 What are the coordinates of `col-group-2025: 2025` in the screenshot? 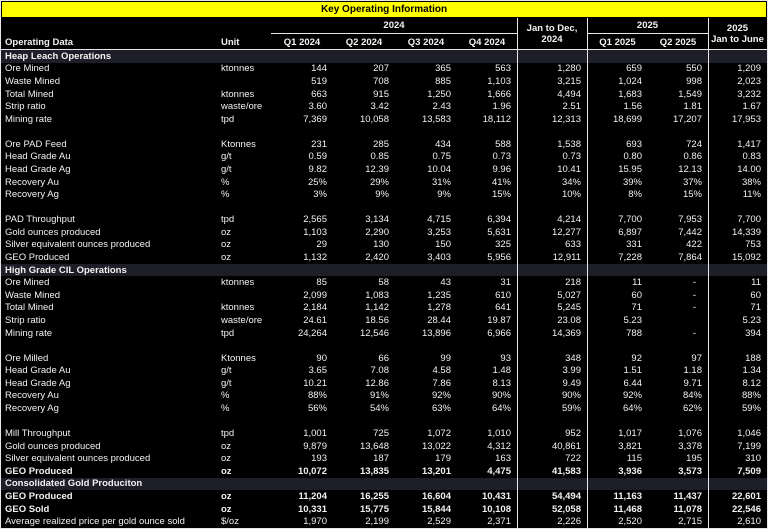 It's located at (647, 26).